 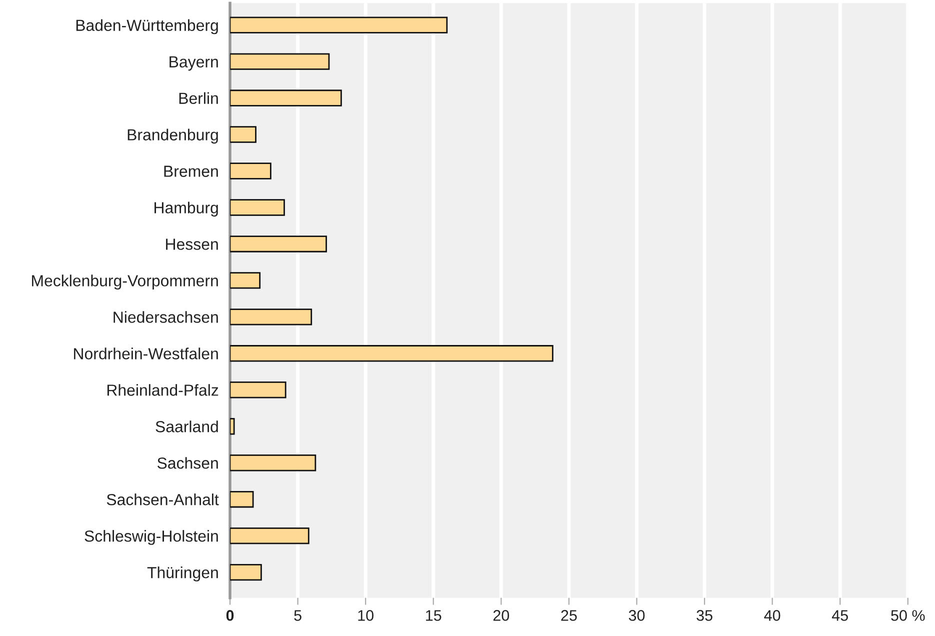 I want to click on y-tick-label: Sachsen, so click(x=187, y=463).